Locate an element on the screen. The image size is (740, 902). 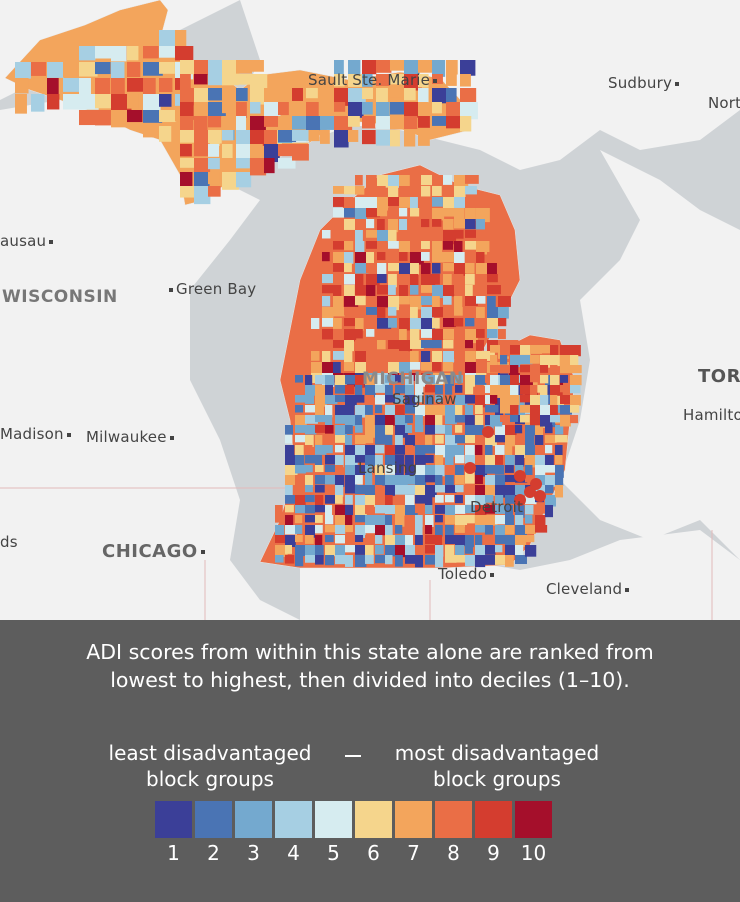
land-ontario is located at coordinates (650, 355).